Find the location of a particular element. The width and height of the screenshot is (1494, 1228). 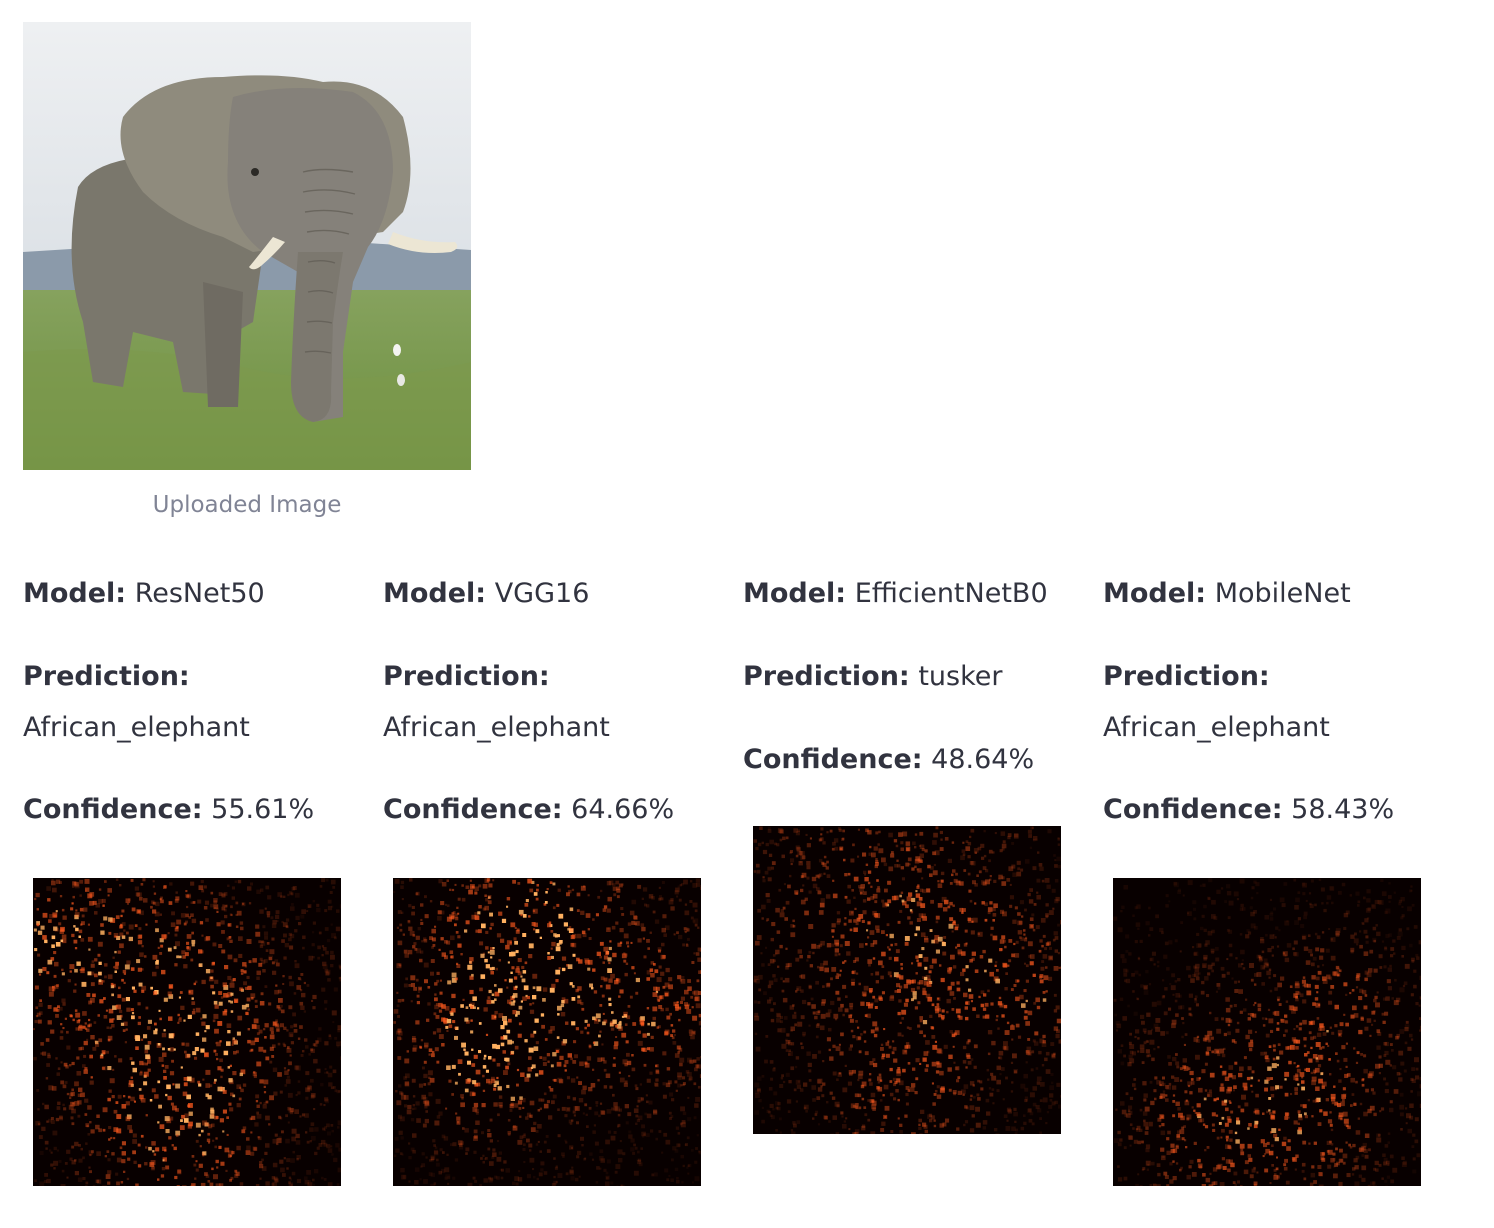

prediction-value: tusker is located at coordinates (960, 676).